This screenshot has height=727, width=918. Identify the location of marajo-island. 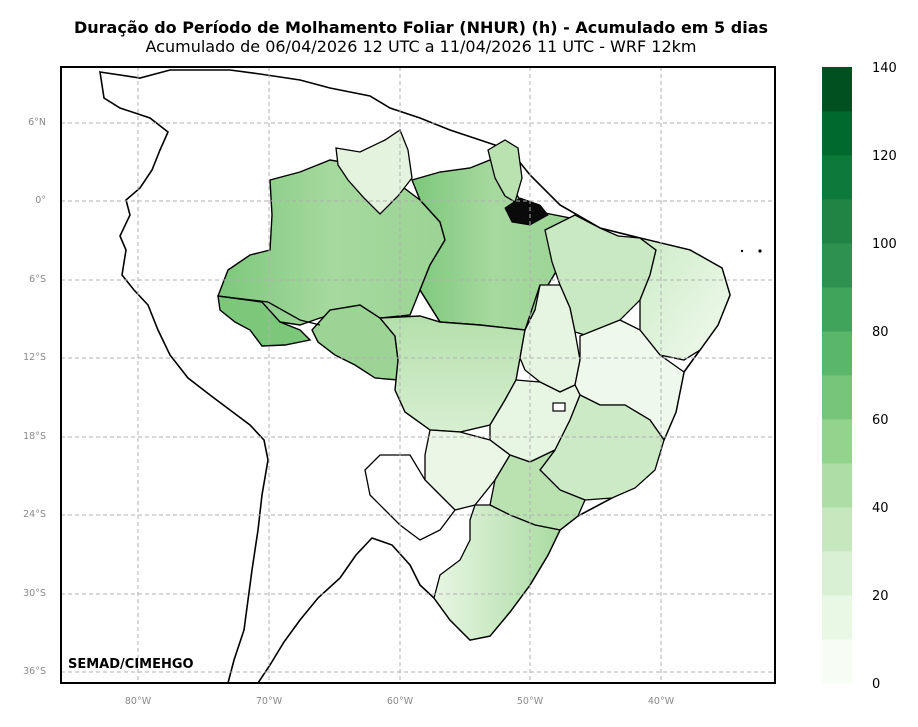
(526, 211).